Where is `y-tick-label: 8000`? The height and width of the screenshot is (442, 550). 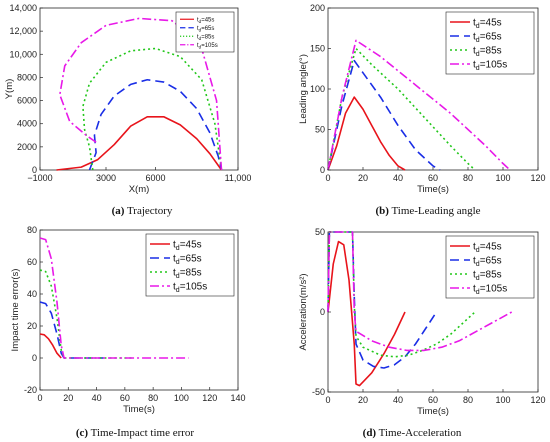 y-tick-label: 8000 is located at coordinates (27, 77).